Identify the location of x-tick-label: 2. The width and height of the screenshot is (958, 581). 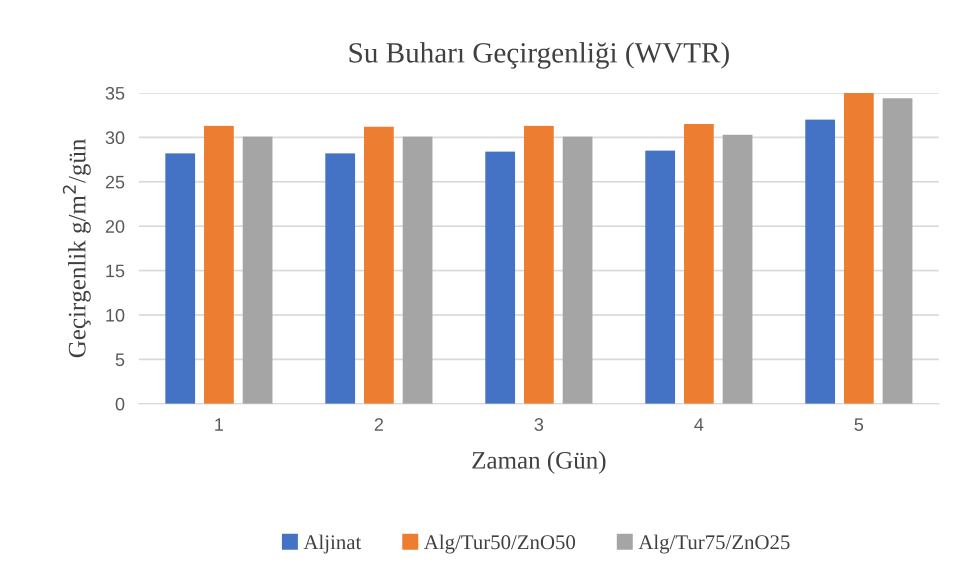
(379, 424).